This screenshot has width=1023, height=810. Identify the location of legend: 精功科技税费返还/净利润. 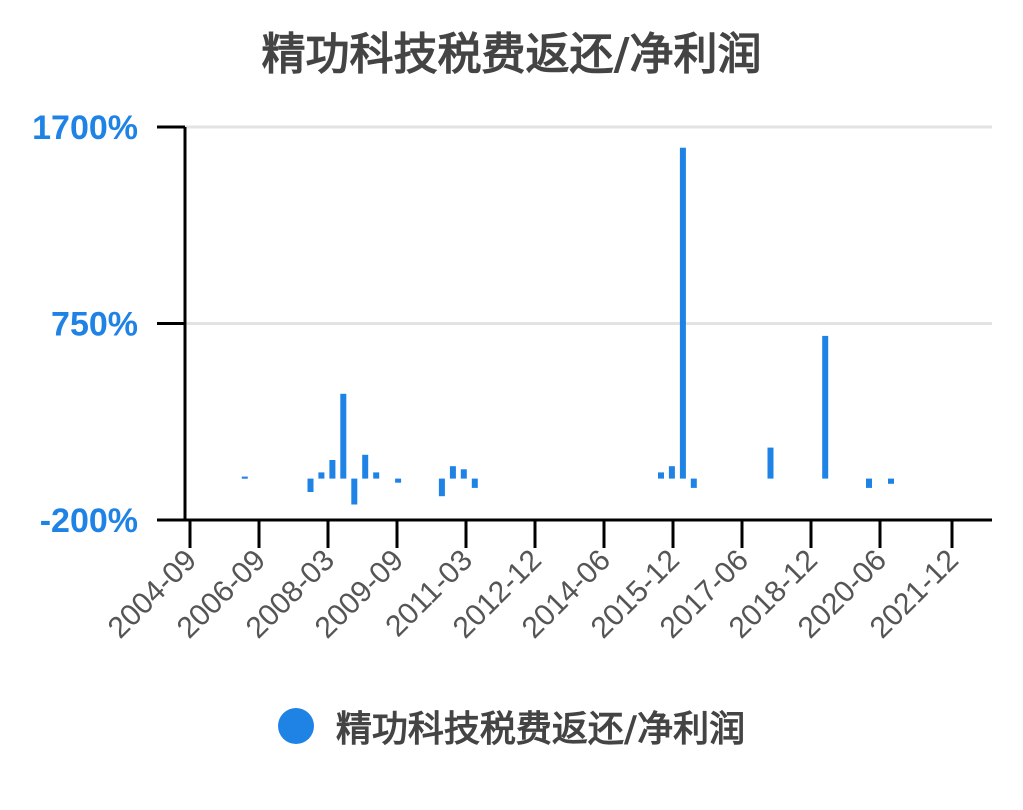
(511, 726).